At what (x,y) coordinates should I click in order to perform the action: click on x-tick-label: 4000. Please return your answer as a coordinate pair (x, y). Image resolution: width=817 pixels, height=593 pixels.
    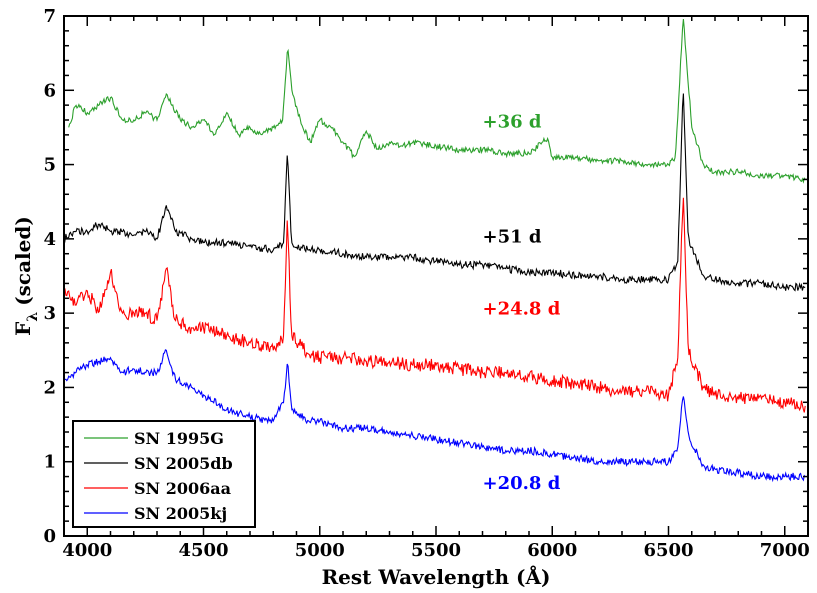
    Looking at the image, I should click on (87, 550).